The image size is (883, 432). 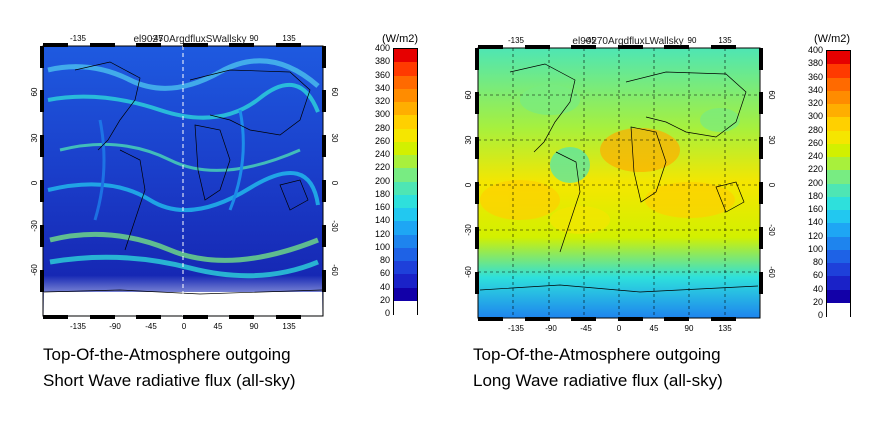 I want to click on sw-lat-ticks-right: 60 30 0 -30 -60, so click(x=334, y=182).